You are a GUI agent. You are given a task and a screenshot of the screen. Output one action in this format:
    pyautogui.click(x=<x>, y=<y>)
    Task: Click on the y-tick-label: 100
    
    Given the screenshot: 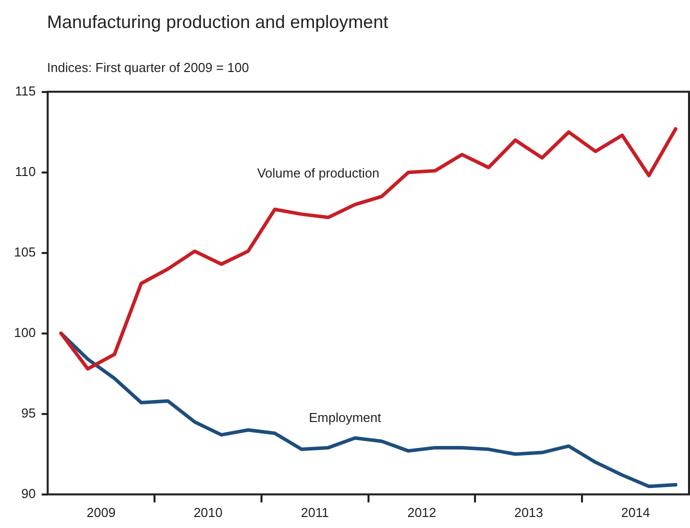 What is the action you would take?
    pyautogui.click(x=25, y=332)
    